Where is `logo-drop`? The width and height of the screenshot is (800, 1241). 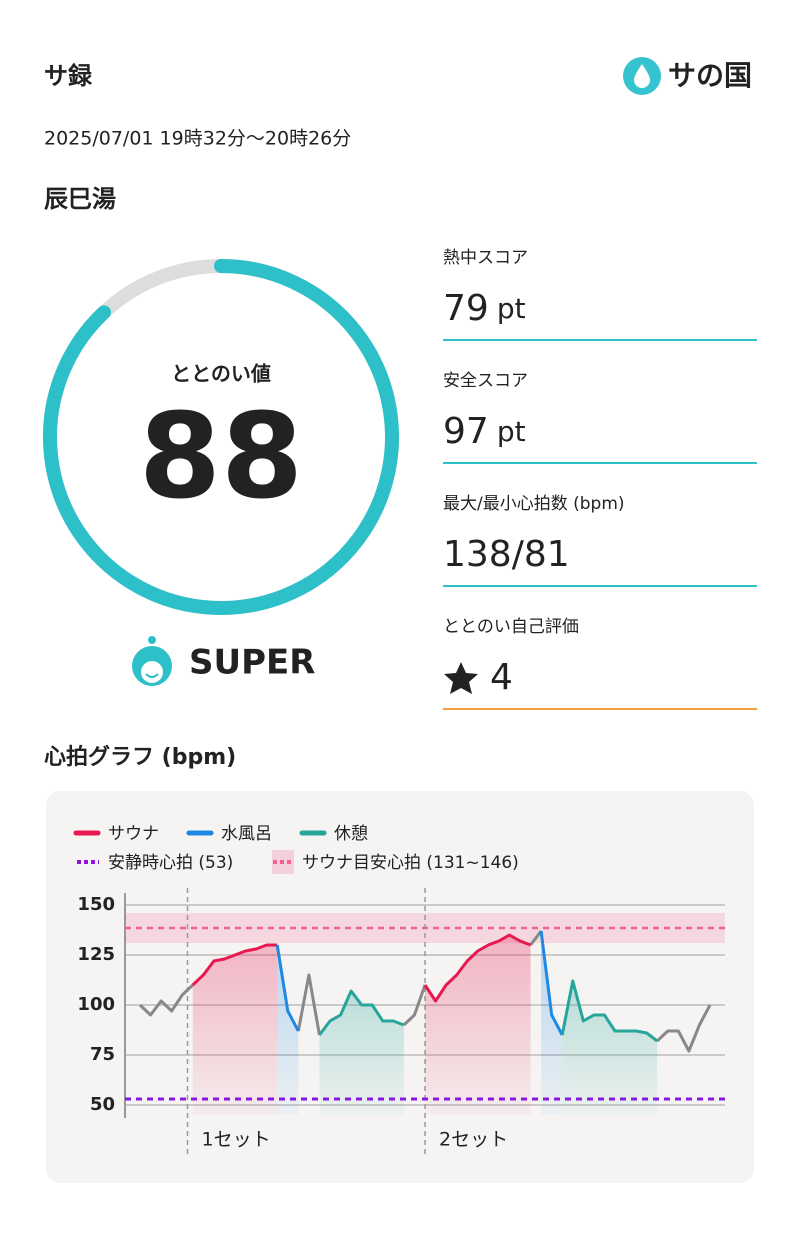 logo-drop is located at coordinates (642, 76).